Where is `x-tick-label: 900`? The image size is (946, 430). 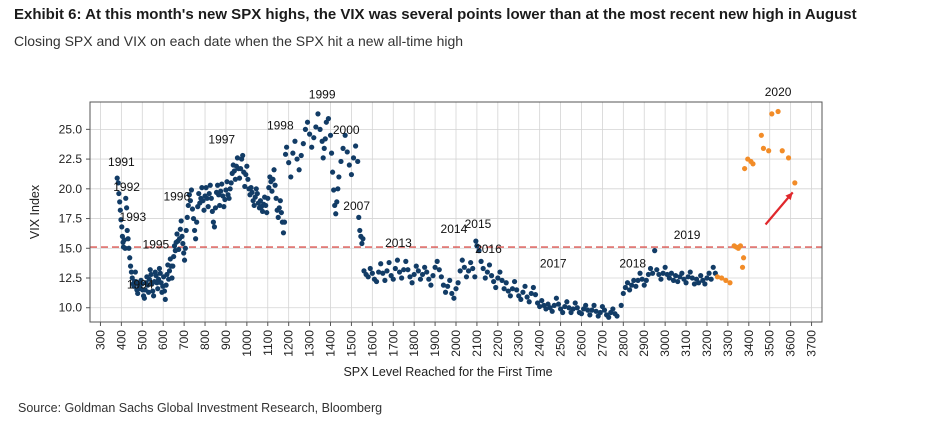
x-tick-label: 900 is located at coordinates (226, 340).